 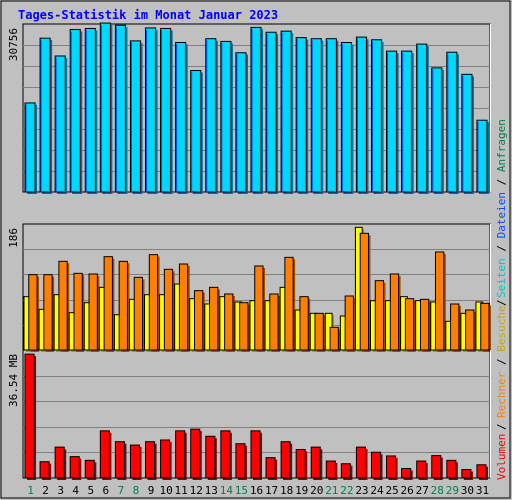 What do you see at coordinates (501, 278) in the screenshot?
I see `legend-seiten: Seiten` at bounding box center [501, 278].